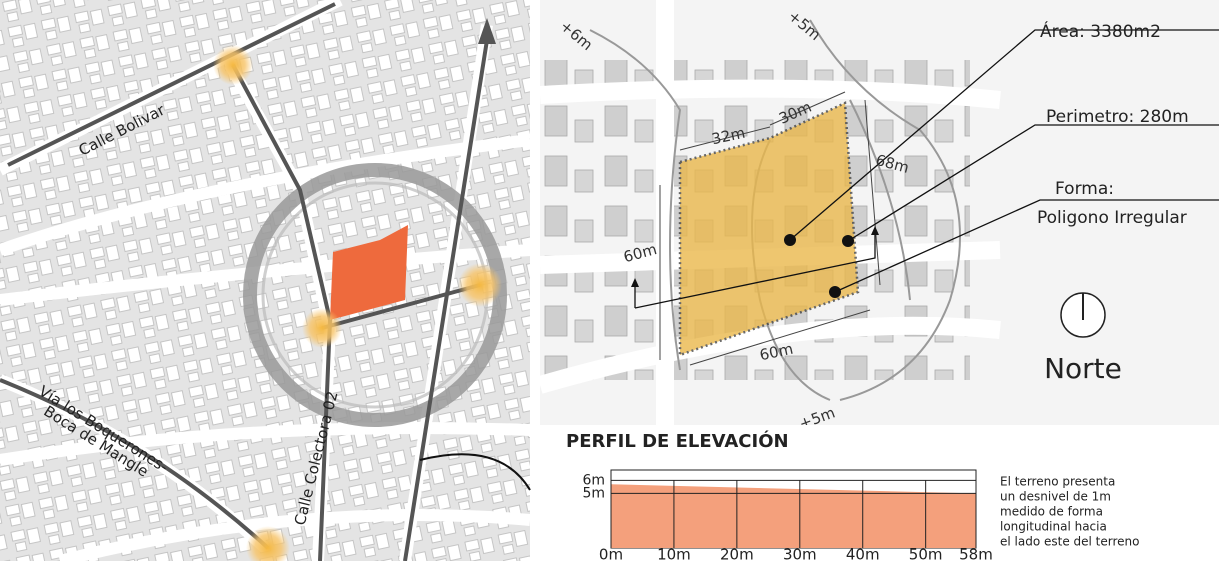 This screenshot has width=1219, height=561. I want to click on area, so click(793, 516).